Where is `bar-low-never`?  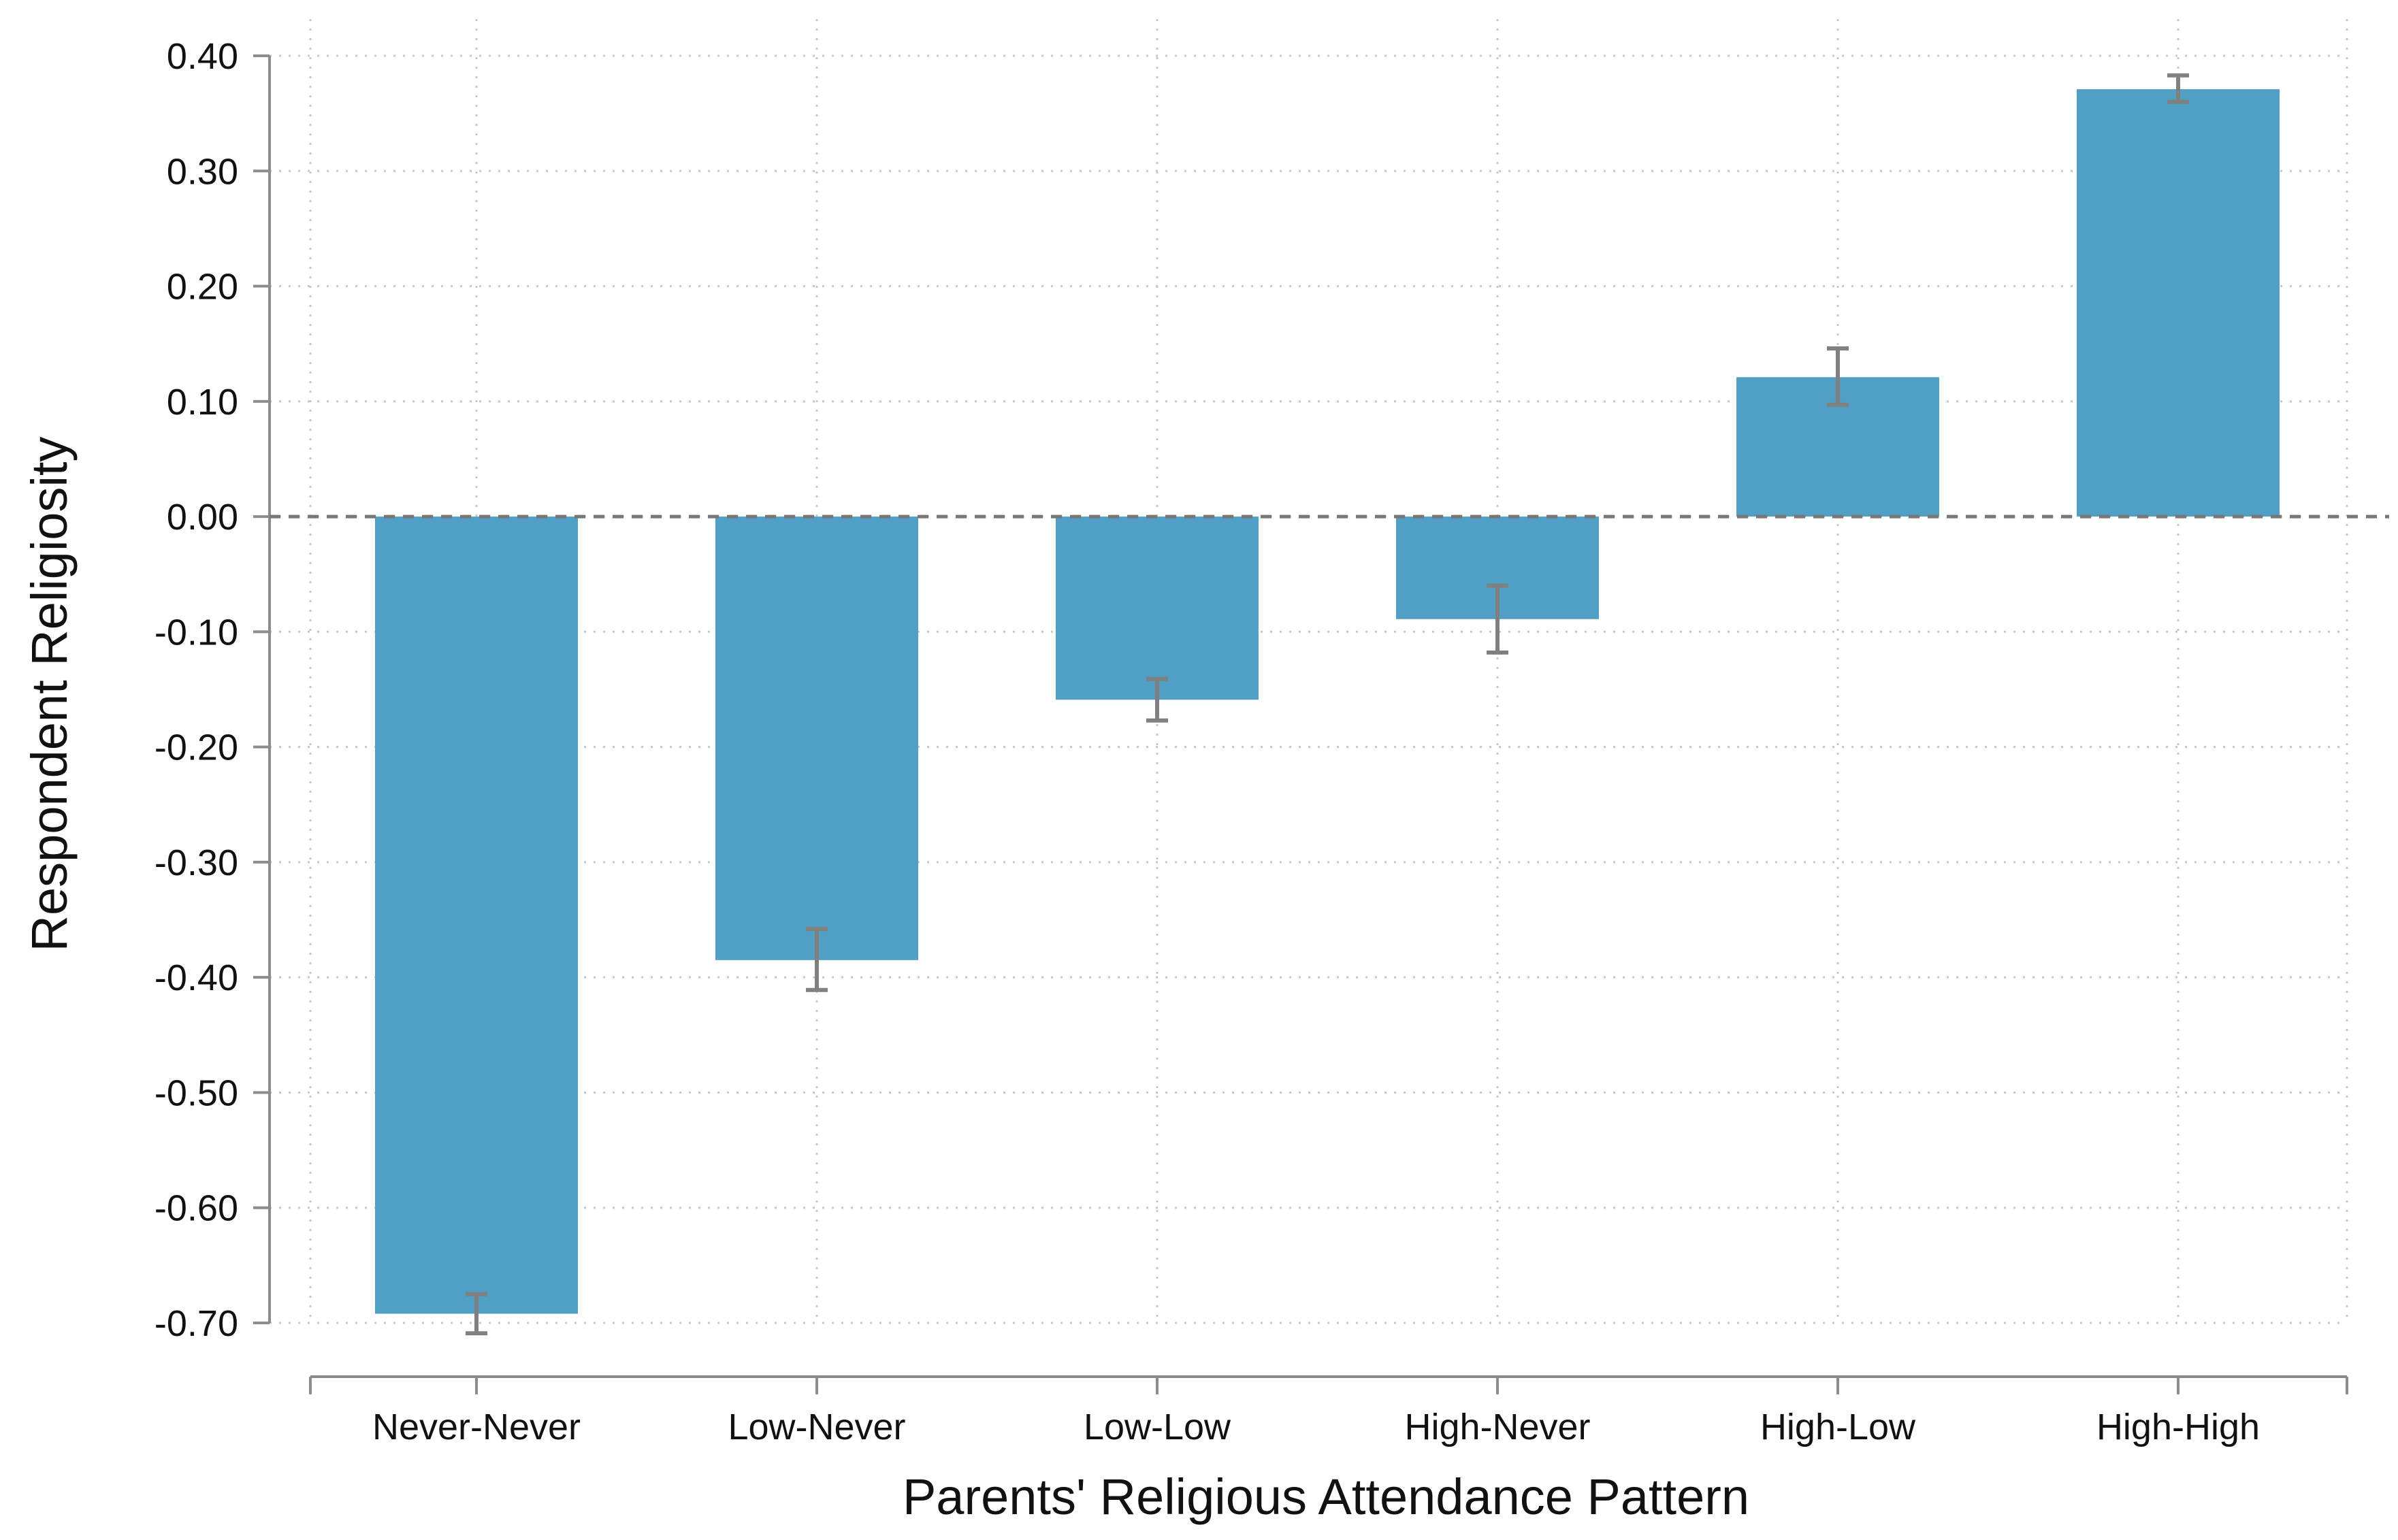 bar-low-never is located at coordinates (816, 738).